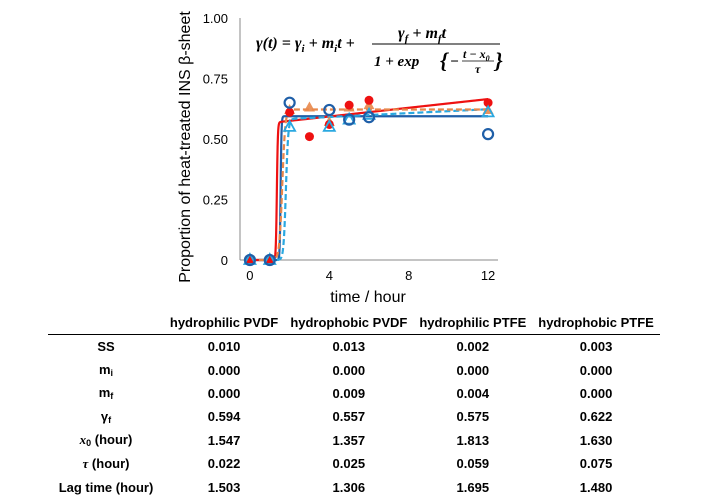 The width and height of the screenshot is (706, 499). I want to click on table-cell: 0.059, so click(473, 464).